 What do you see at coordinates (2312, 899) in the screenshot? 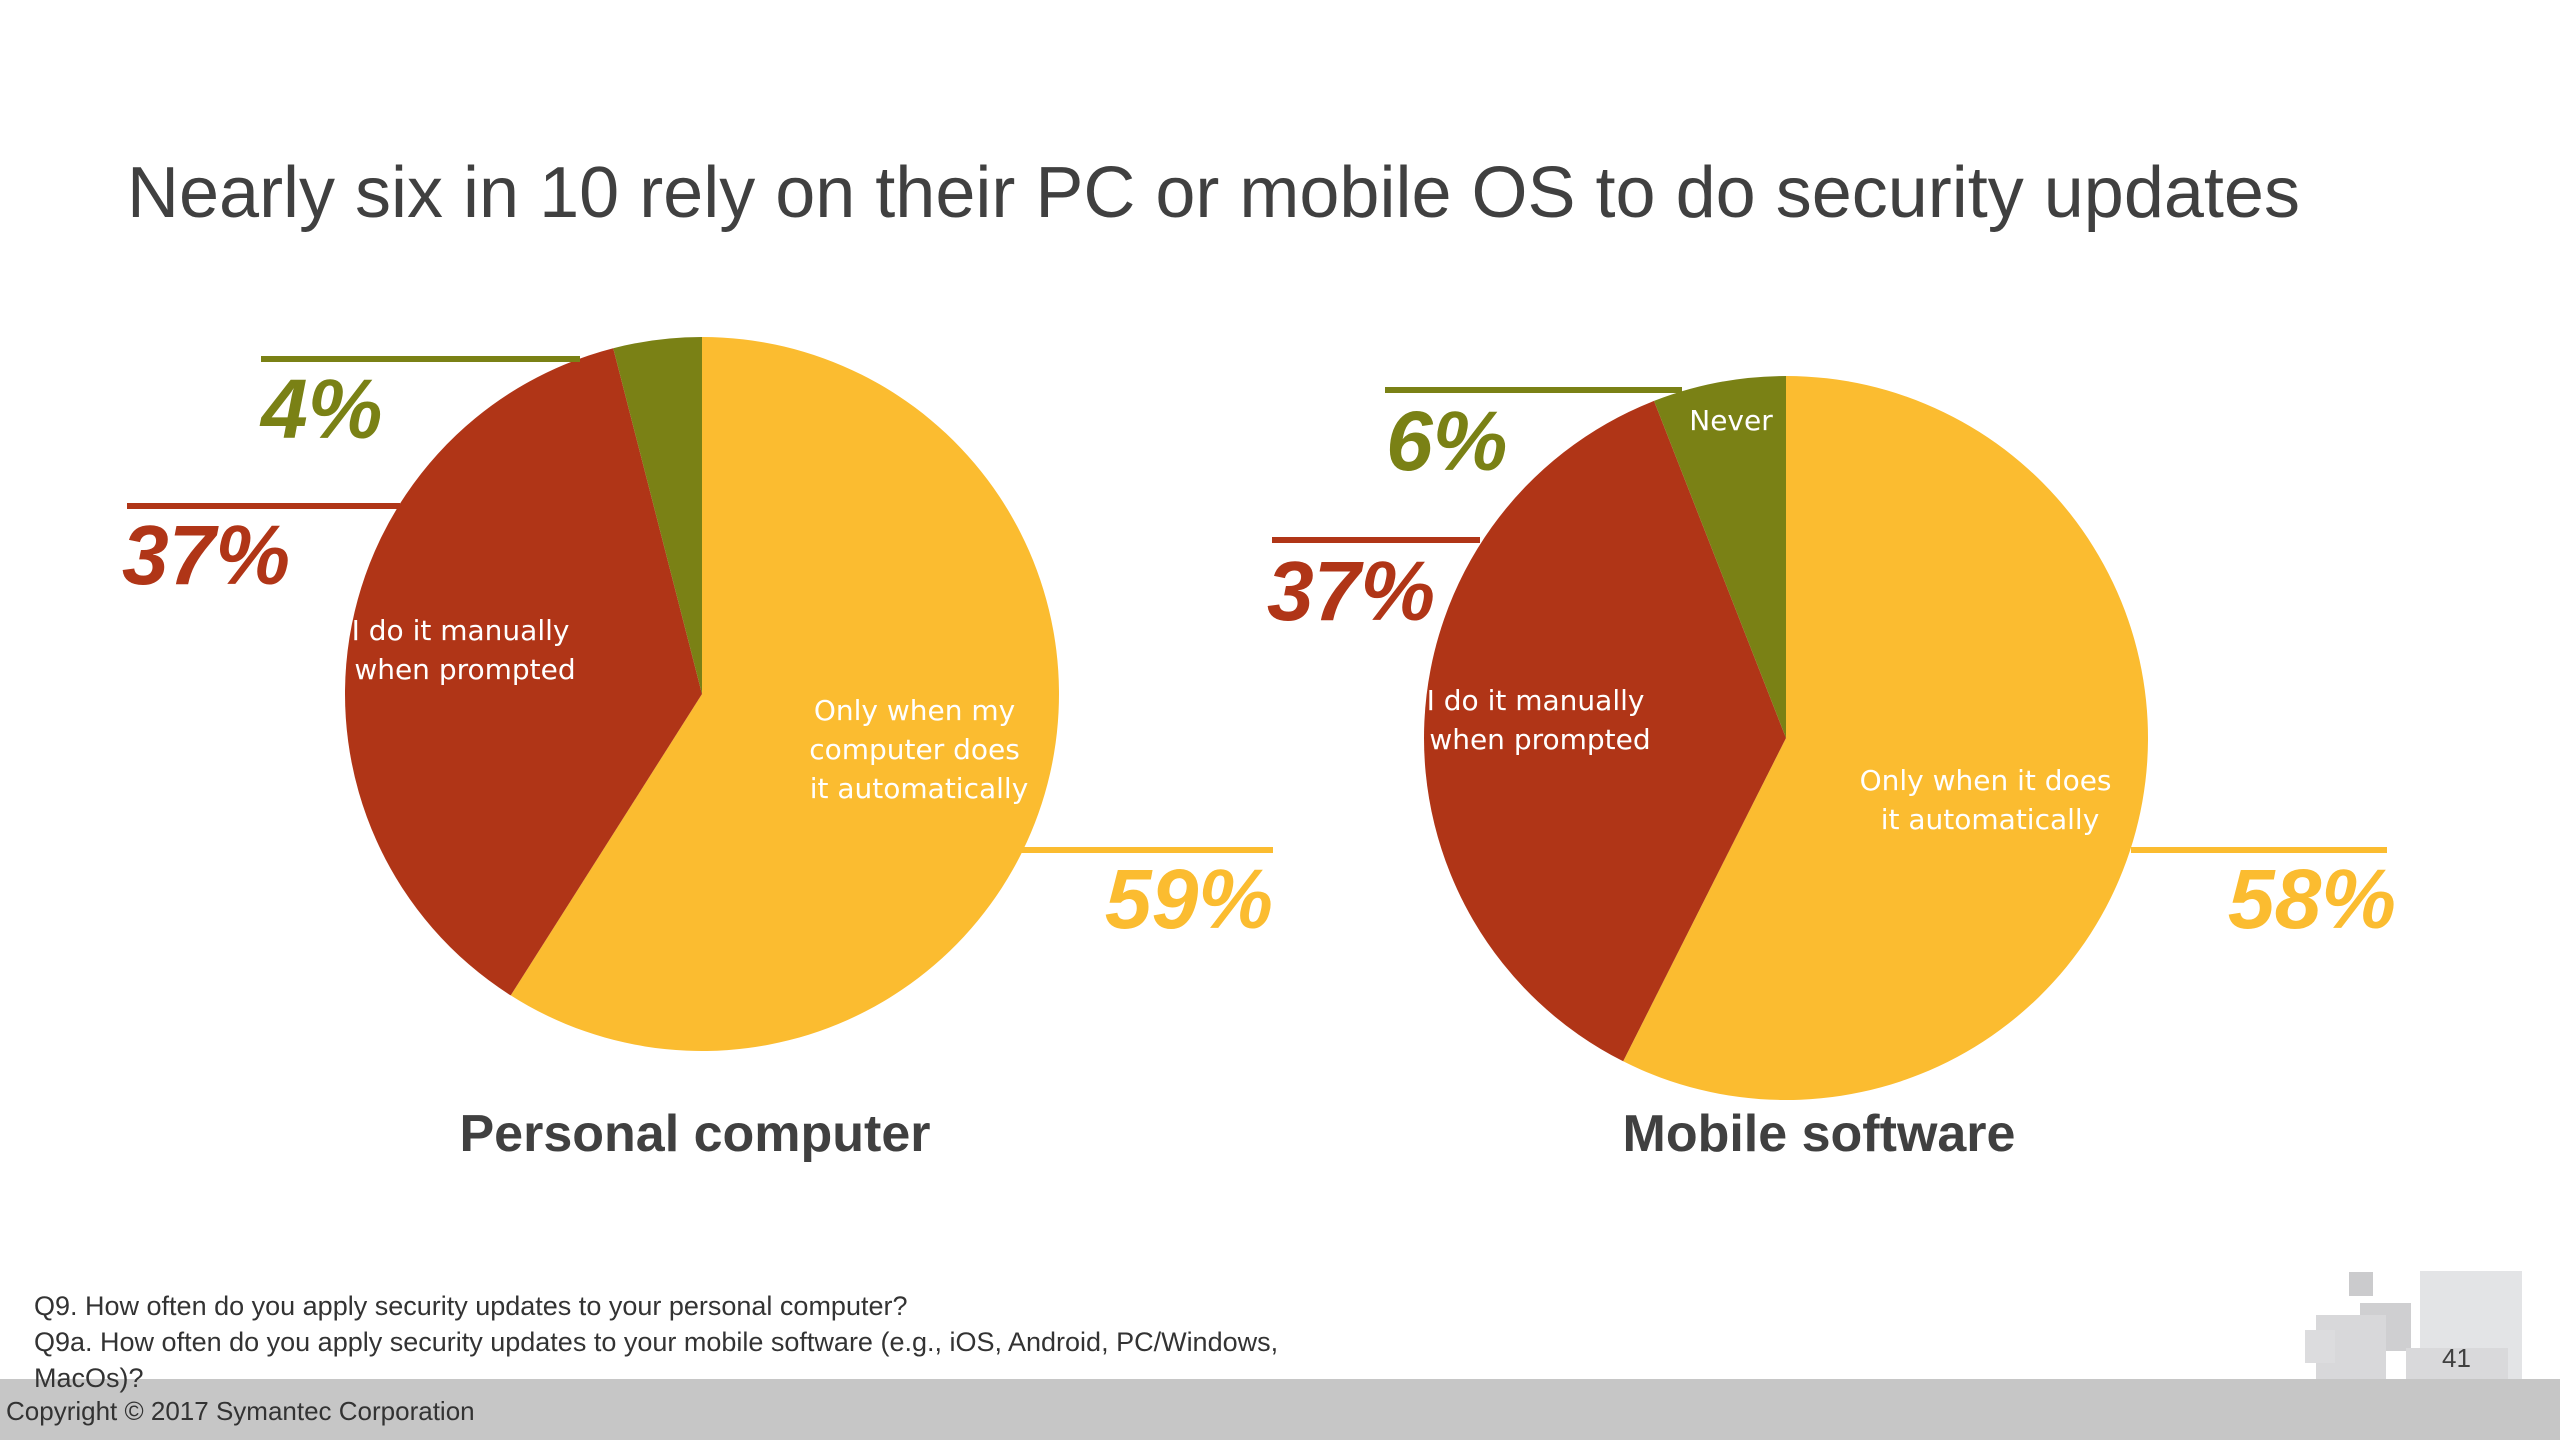
I see `pct-mobile-auto: 58%` at bounding box center [2312, 899].